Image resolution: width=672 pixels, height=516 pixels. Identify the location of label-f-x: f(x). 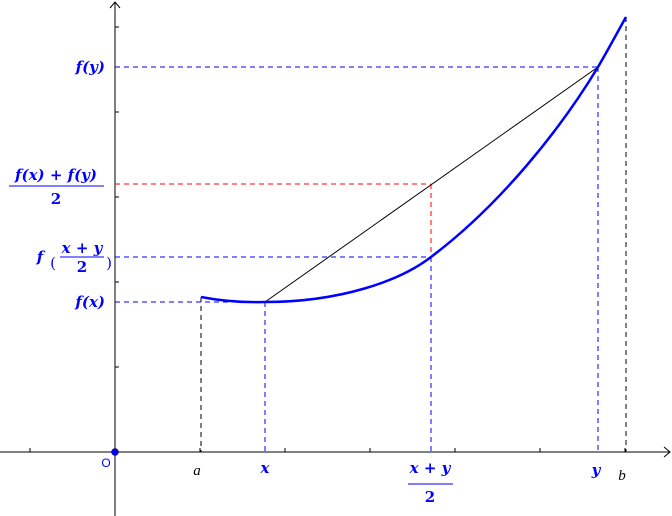
(89, 302).